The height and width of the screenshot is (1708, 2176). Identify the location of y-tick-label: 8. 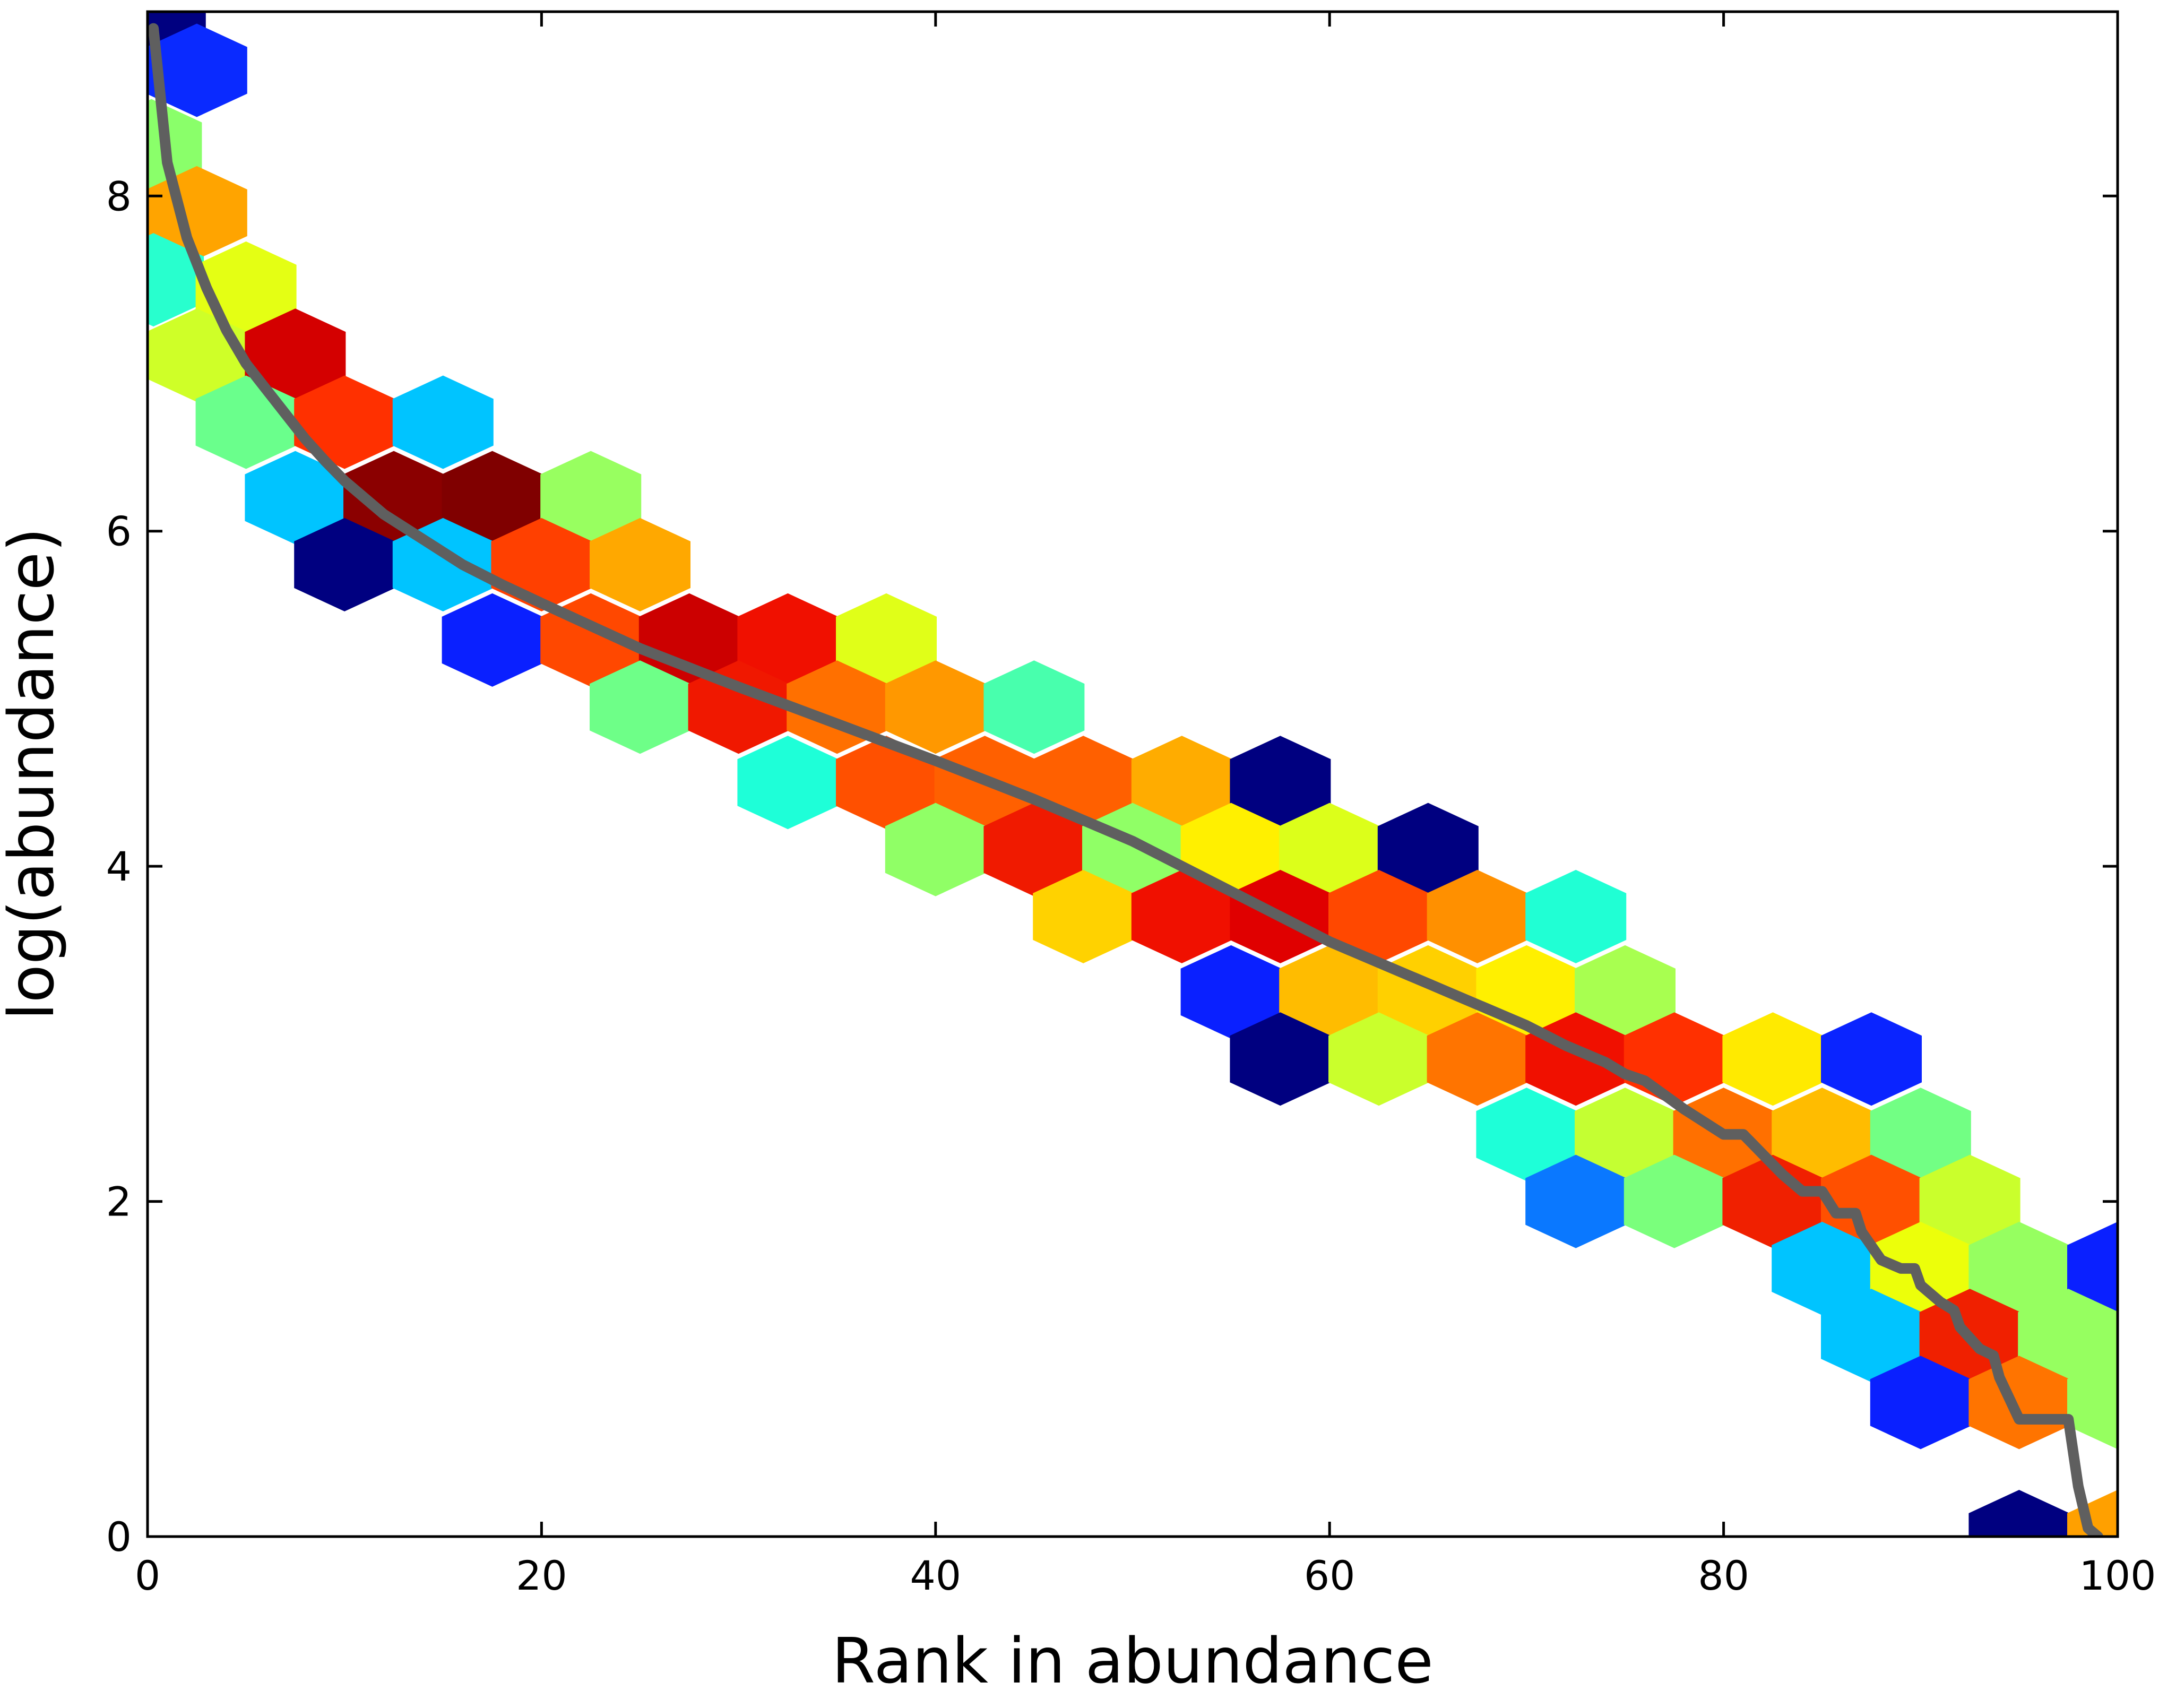
(119, 196).